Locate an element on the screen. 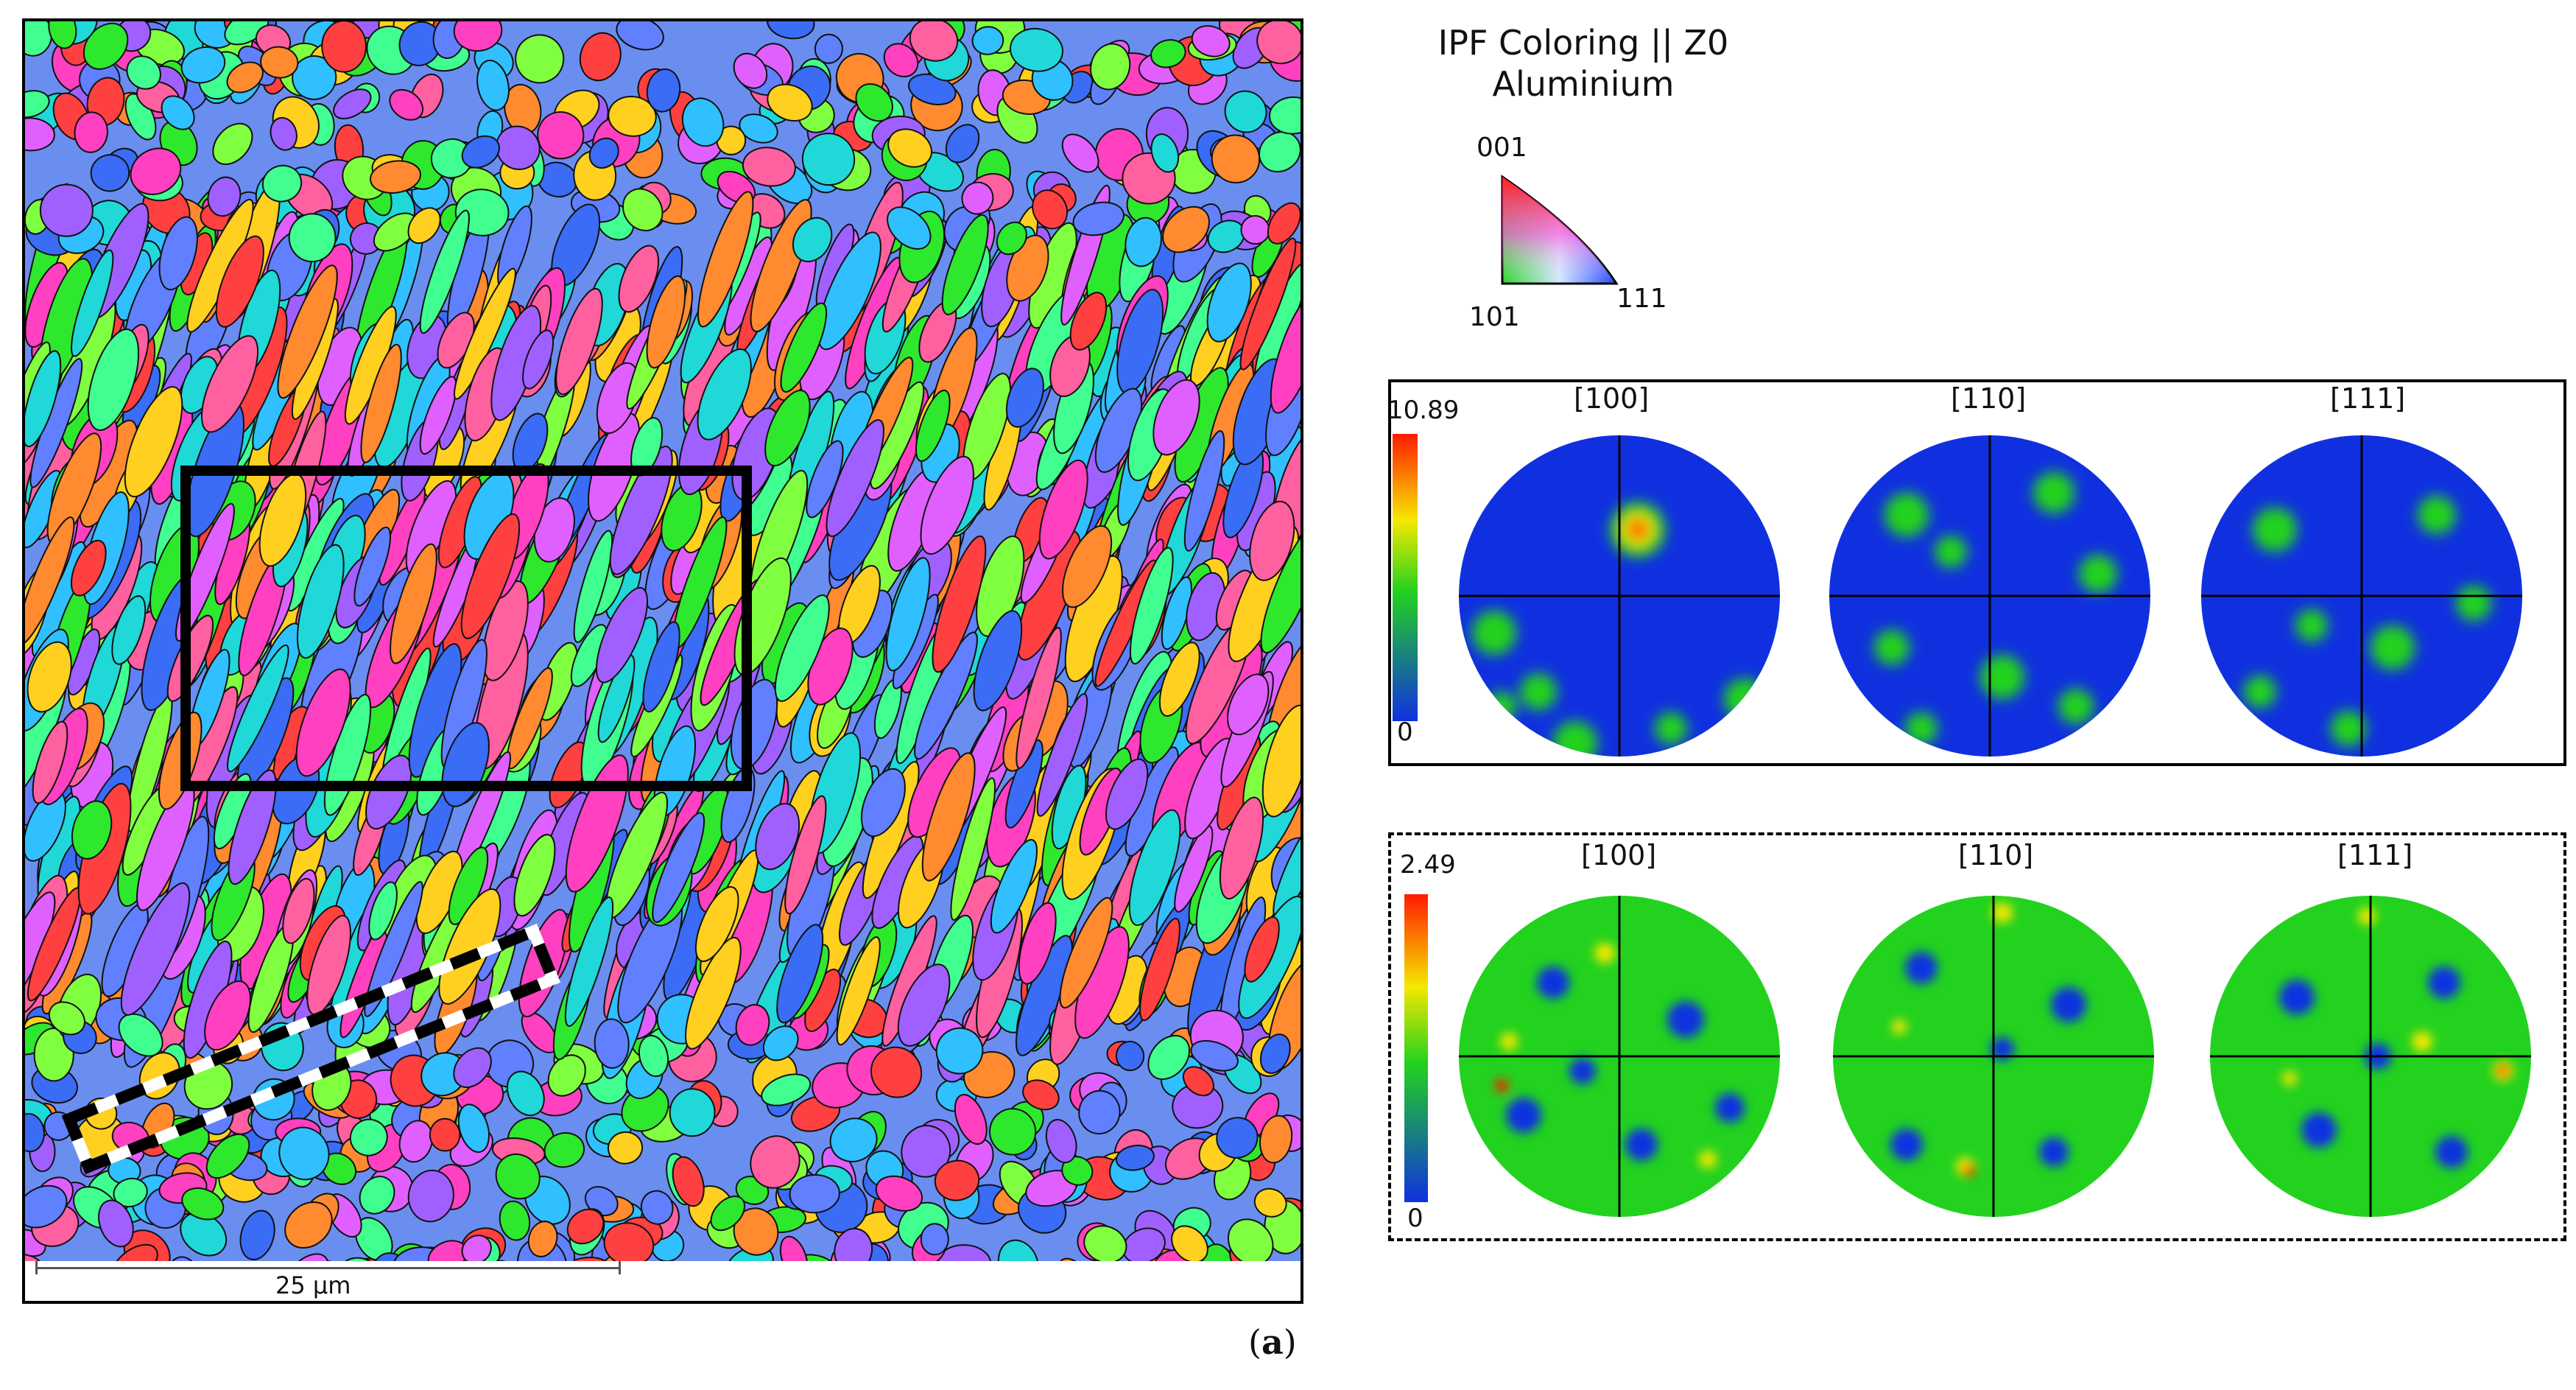 This screenshot has width=2576, height=1390. ipf-vertex-111: 111 is located at coordinates (1641, 299).